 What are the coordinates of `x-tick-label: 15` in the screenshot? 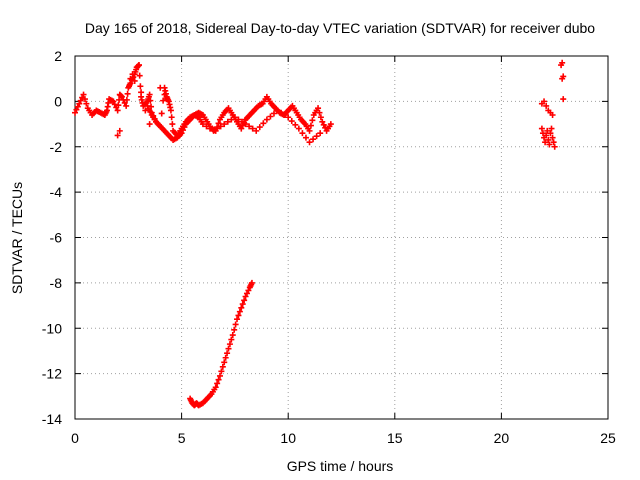 It's located at (395, 438).